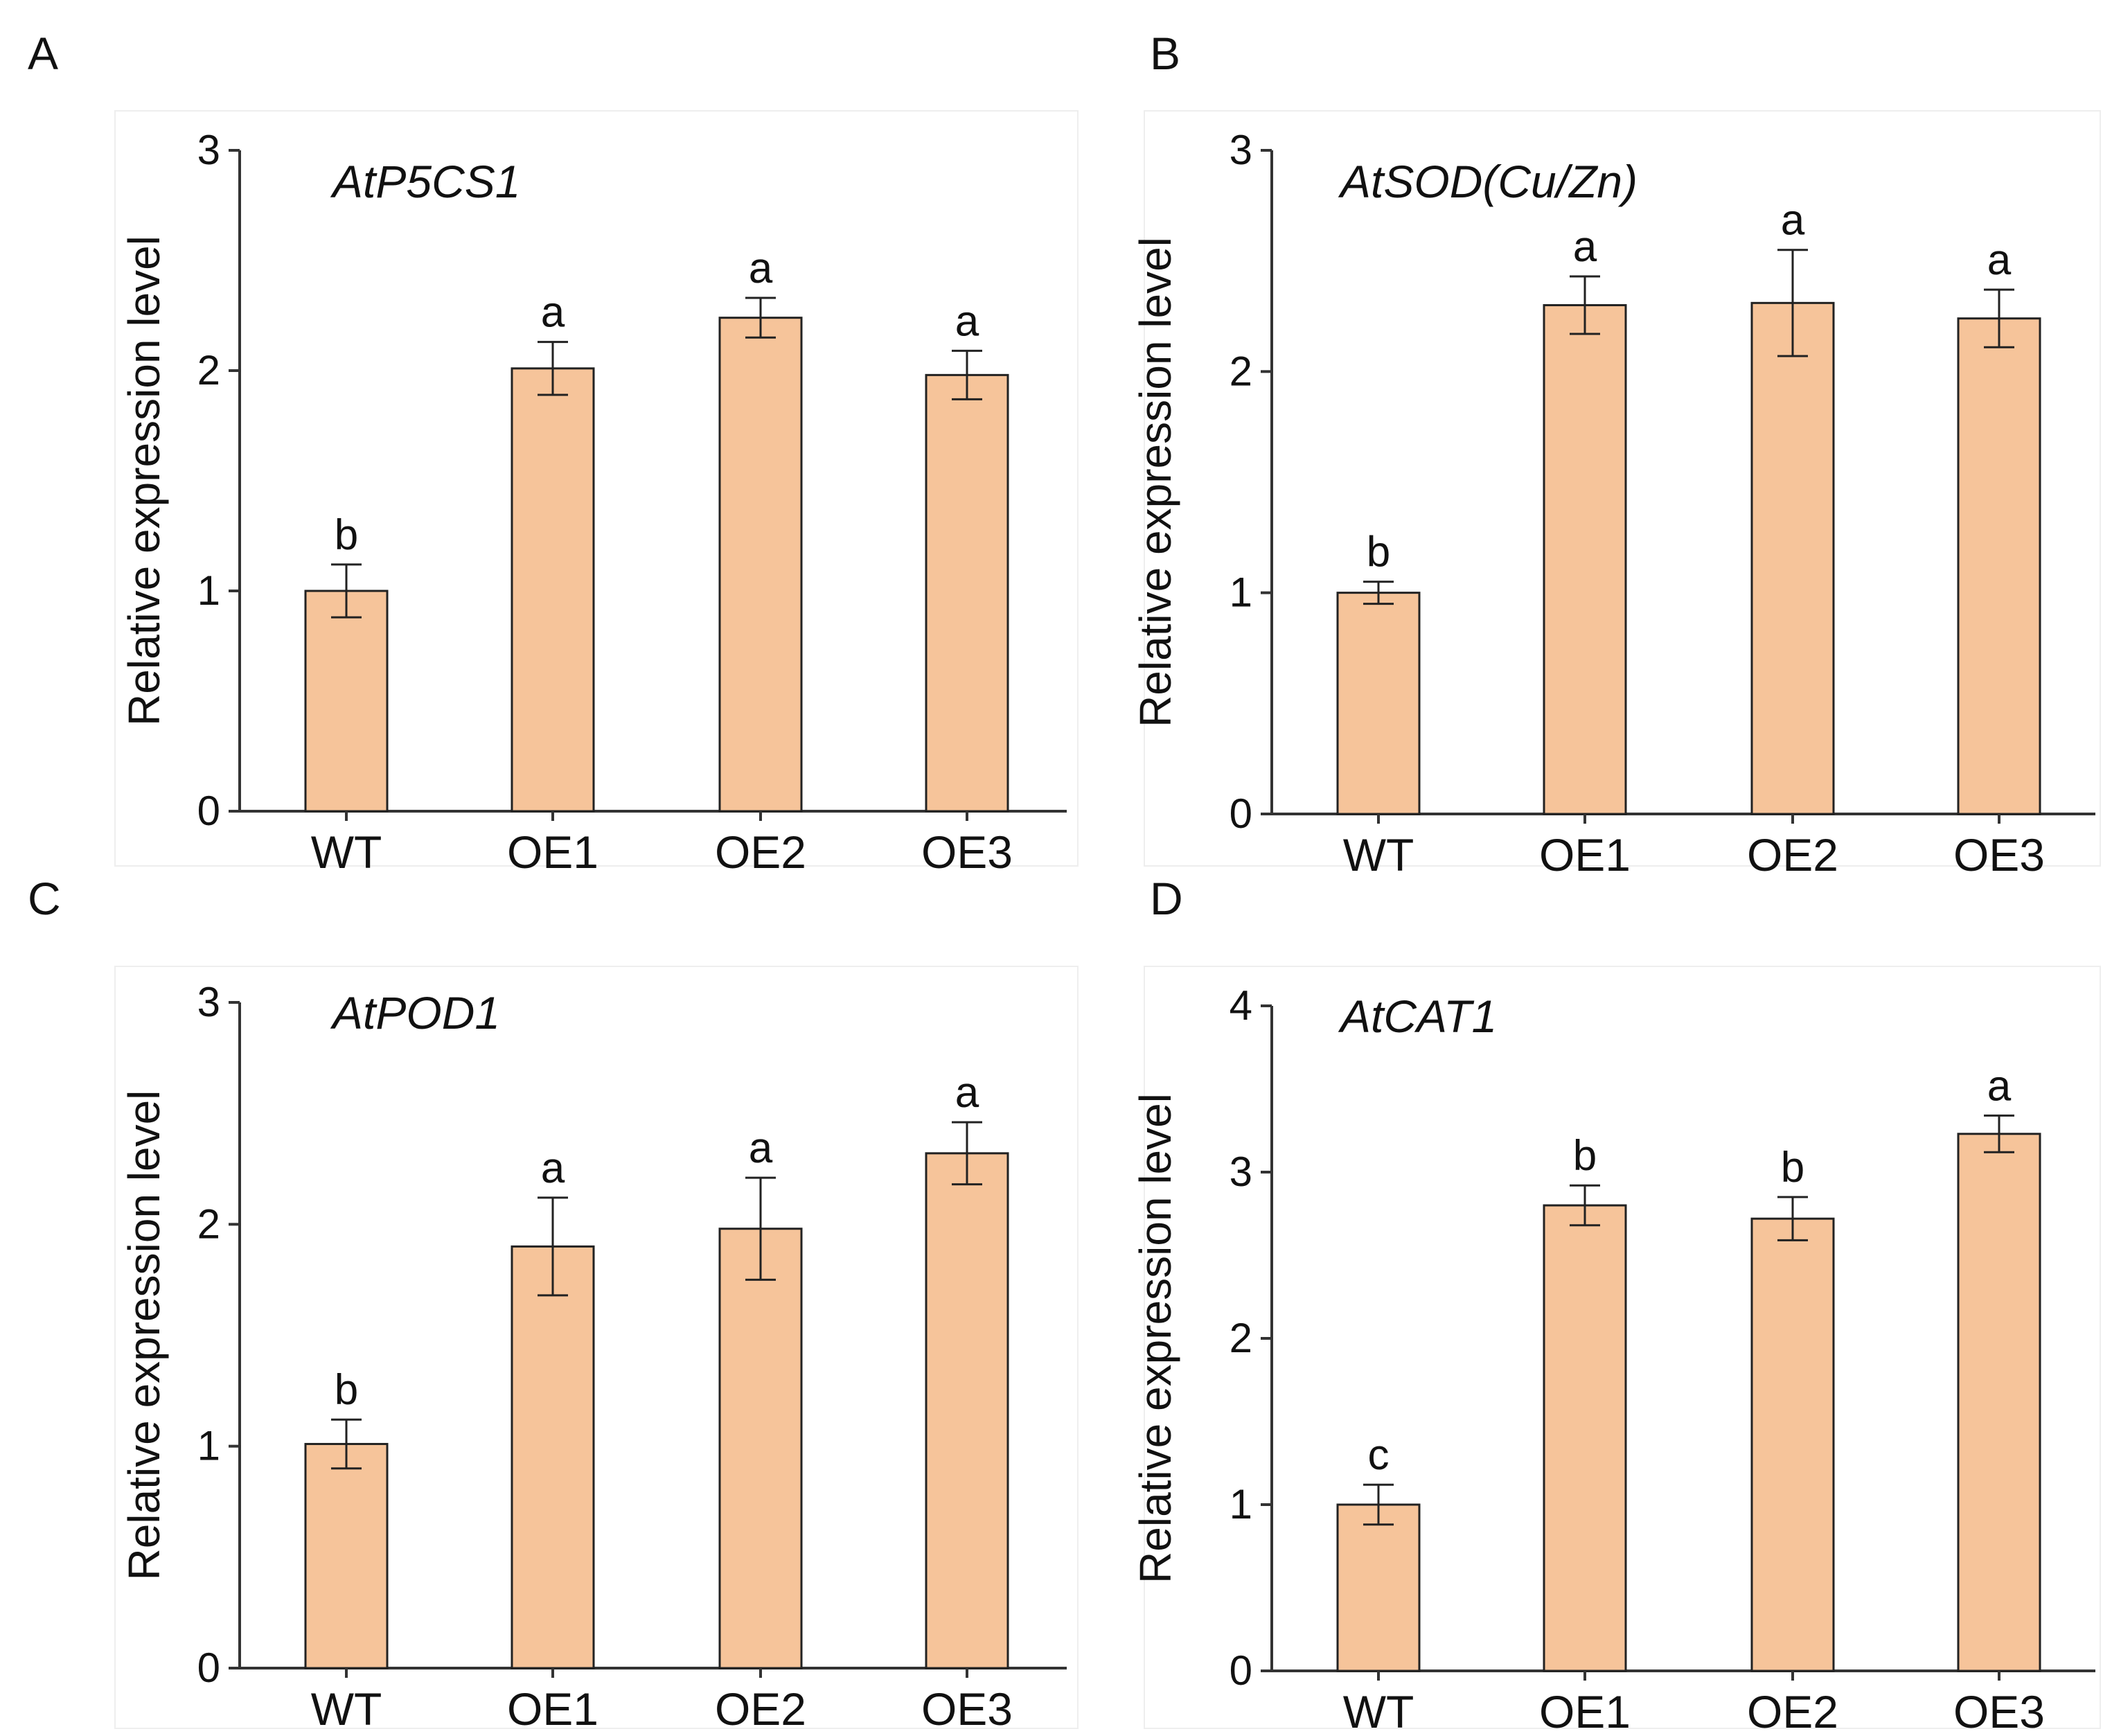  I want to click on chart-title: AtCAT1, so click(1417, 1017).